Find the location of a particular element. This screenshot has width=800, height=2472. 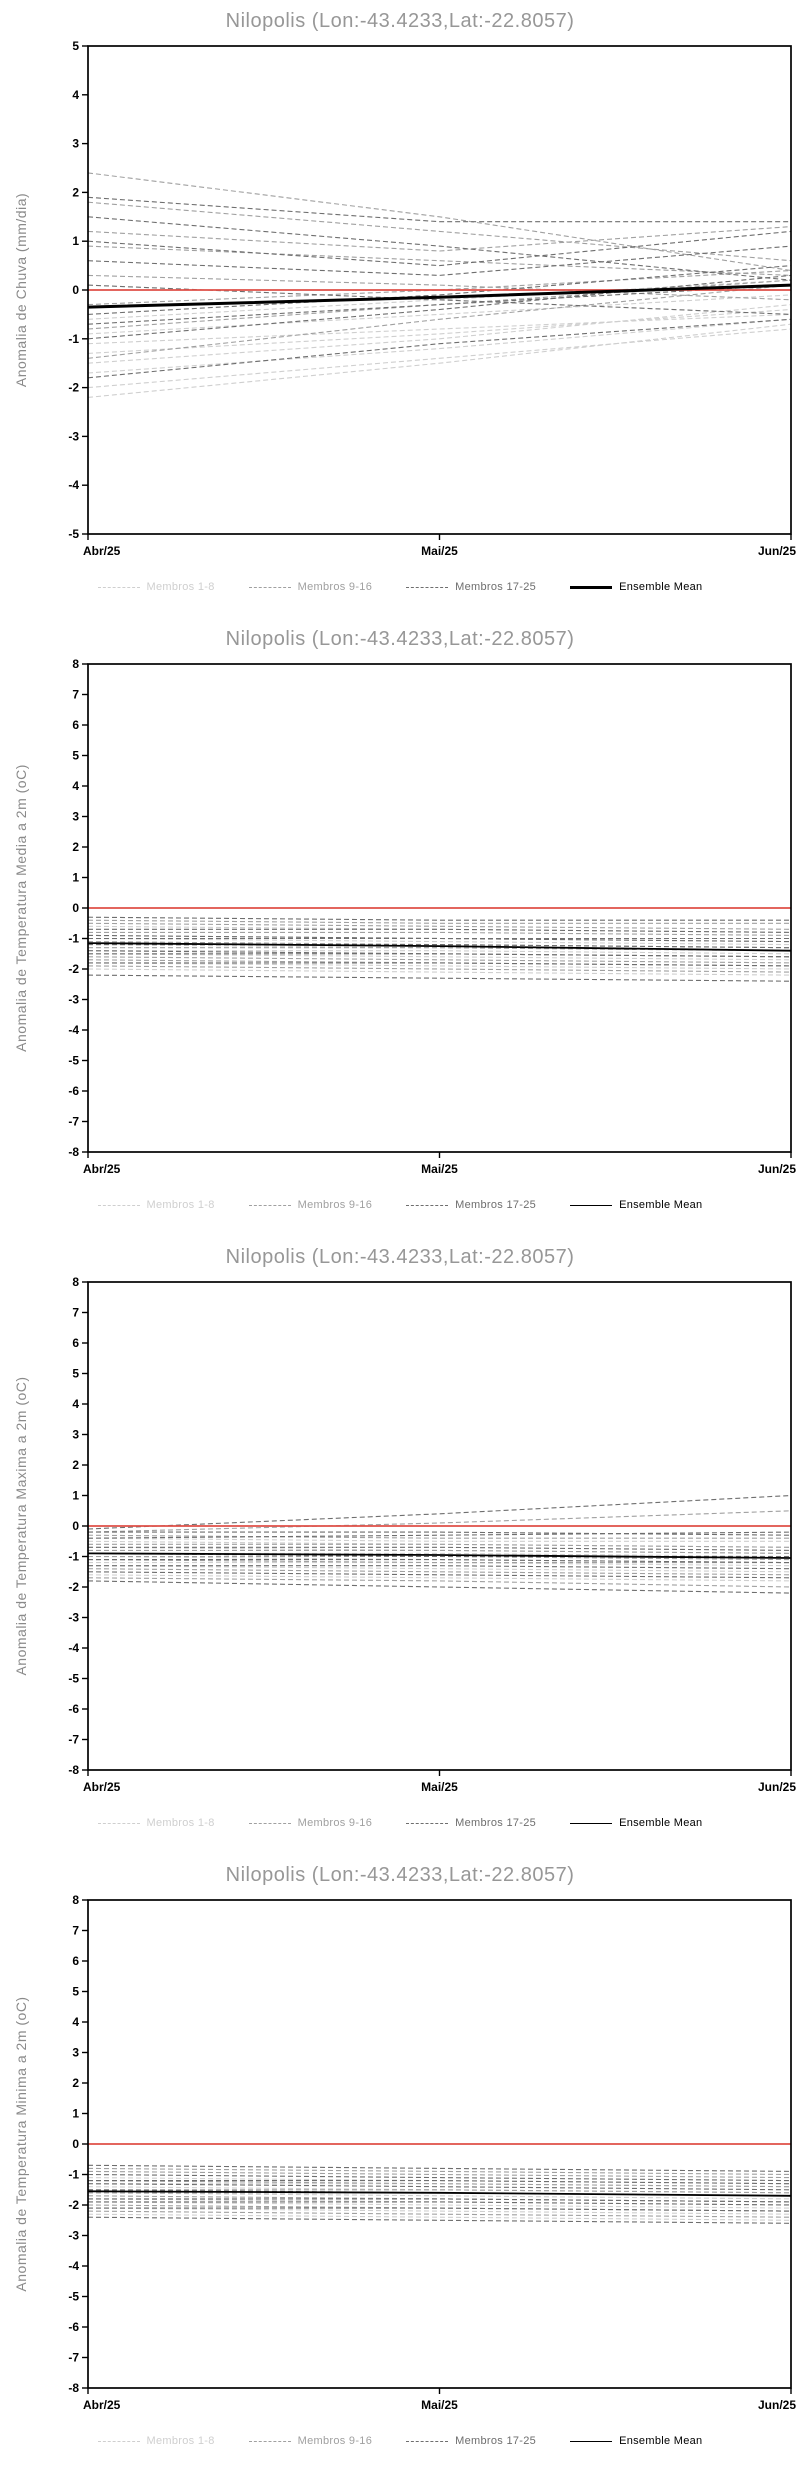

svg-text:Anomalia de Temperatura Maxima: Anomalia de Temperatura Maxima a 2m (oC) is located at coordinates (21, 1525).